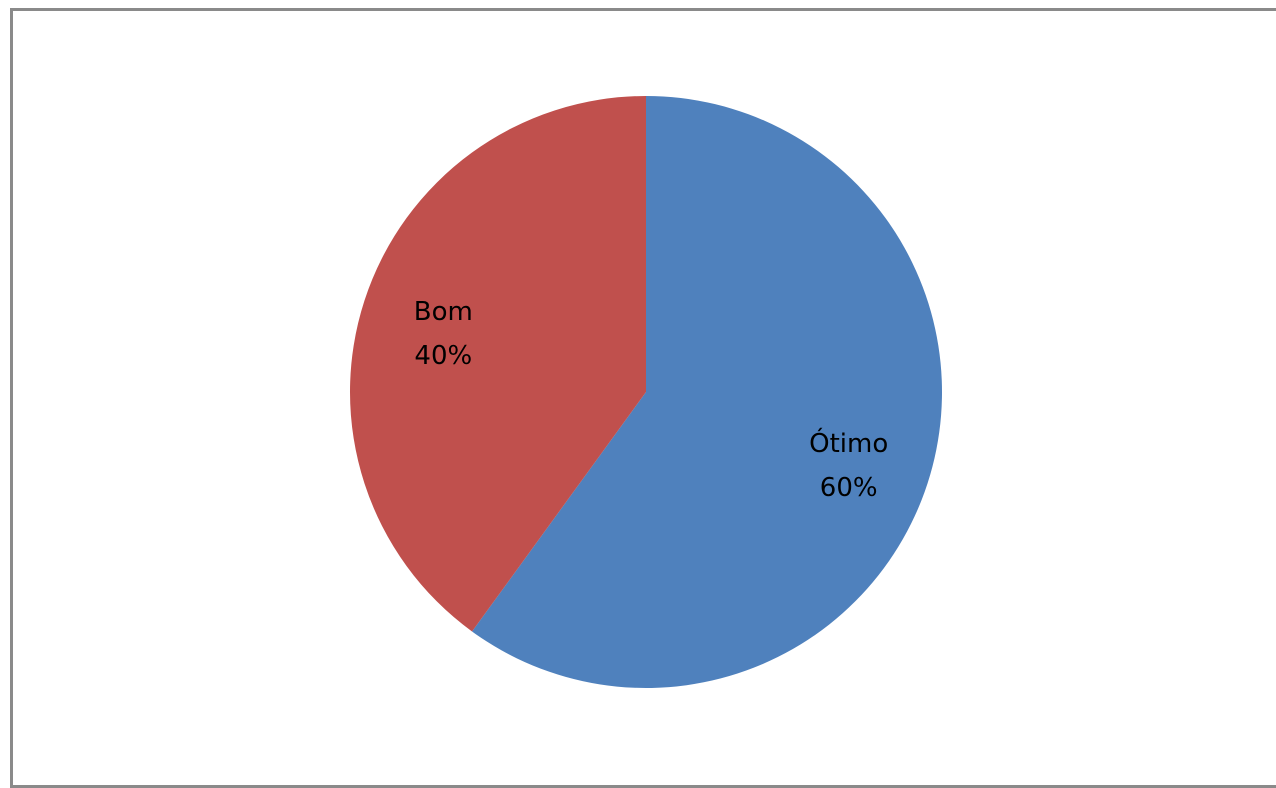  What do you see at coordinates (849, 488) in the screenshot?
I see `slice-percent-label: 60%` at bounding box center [849, 488].